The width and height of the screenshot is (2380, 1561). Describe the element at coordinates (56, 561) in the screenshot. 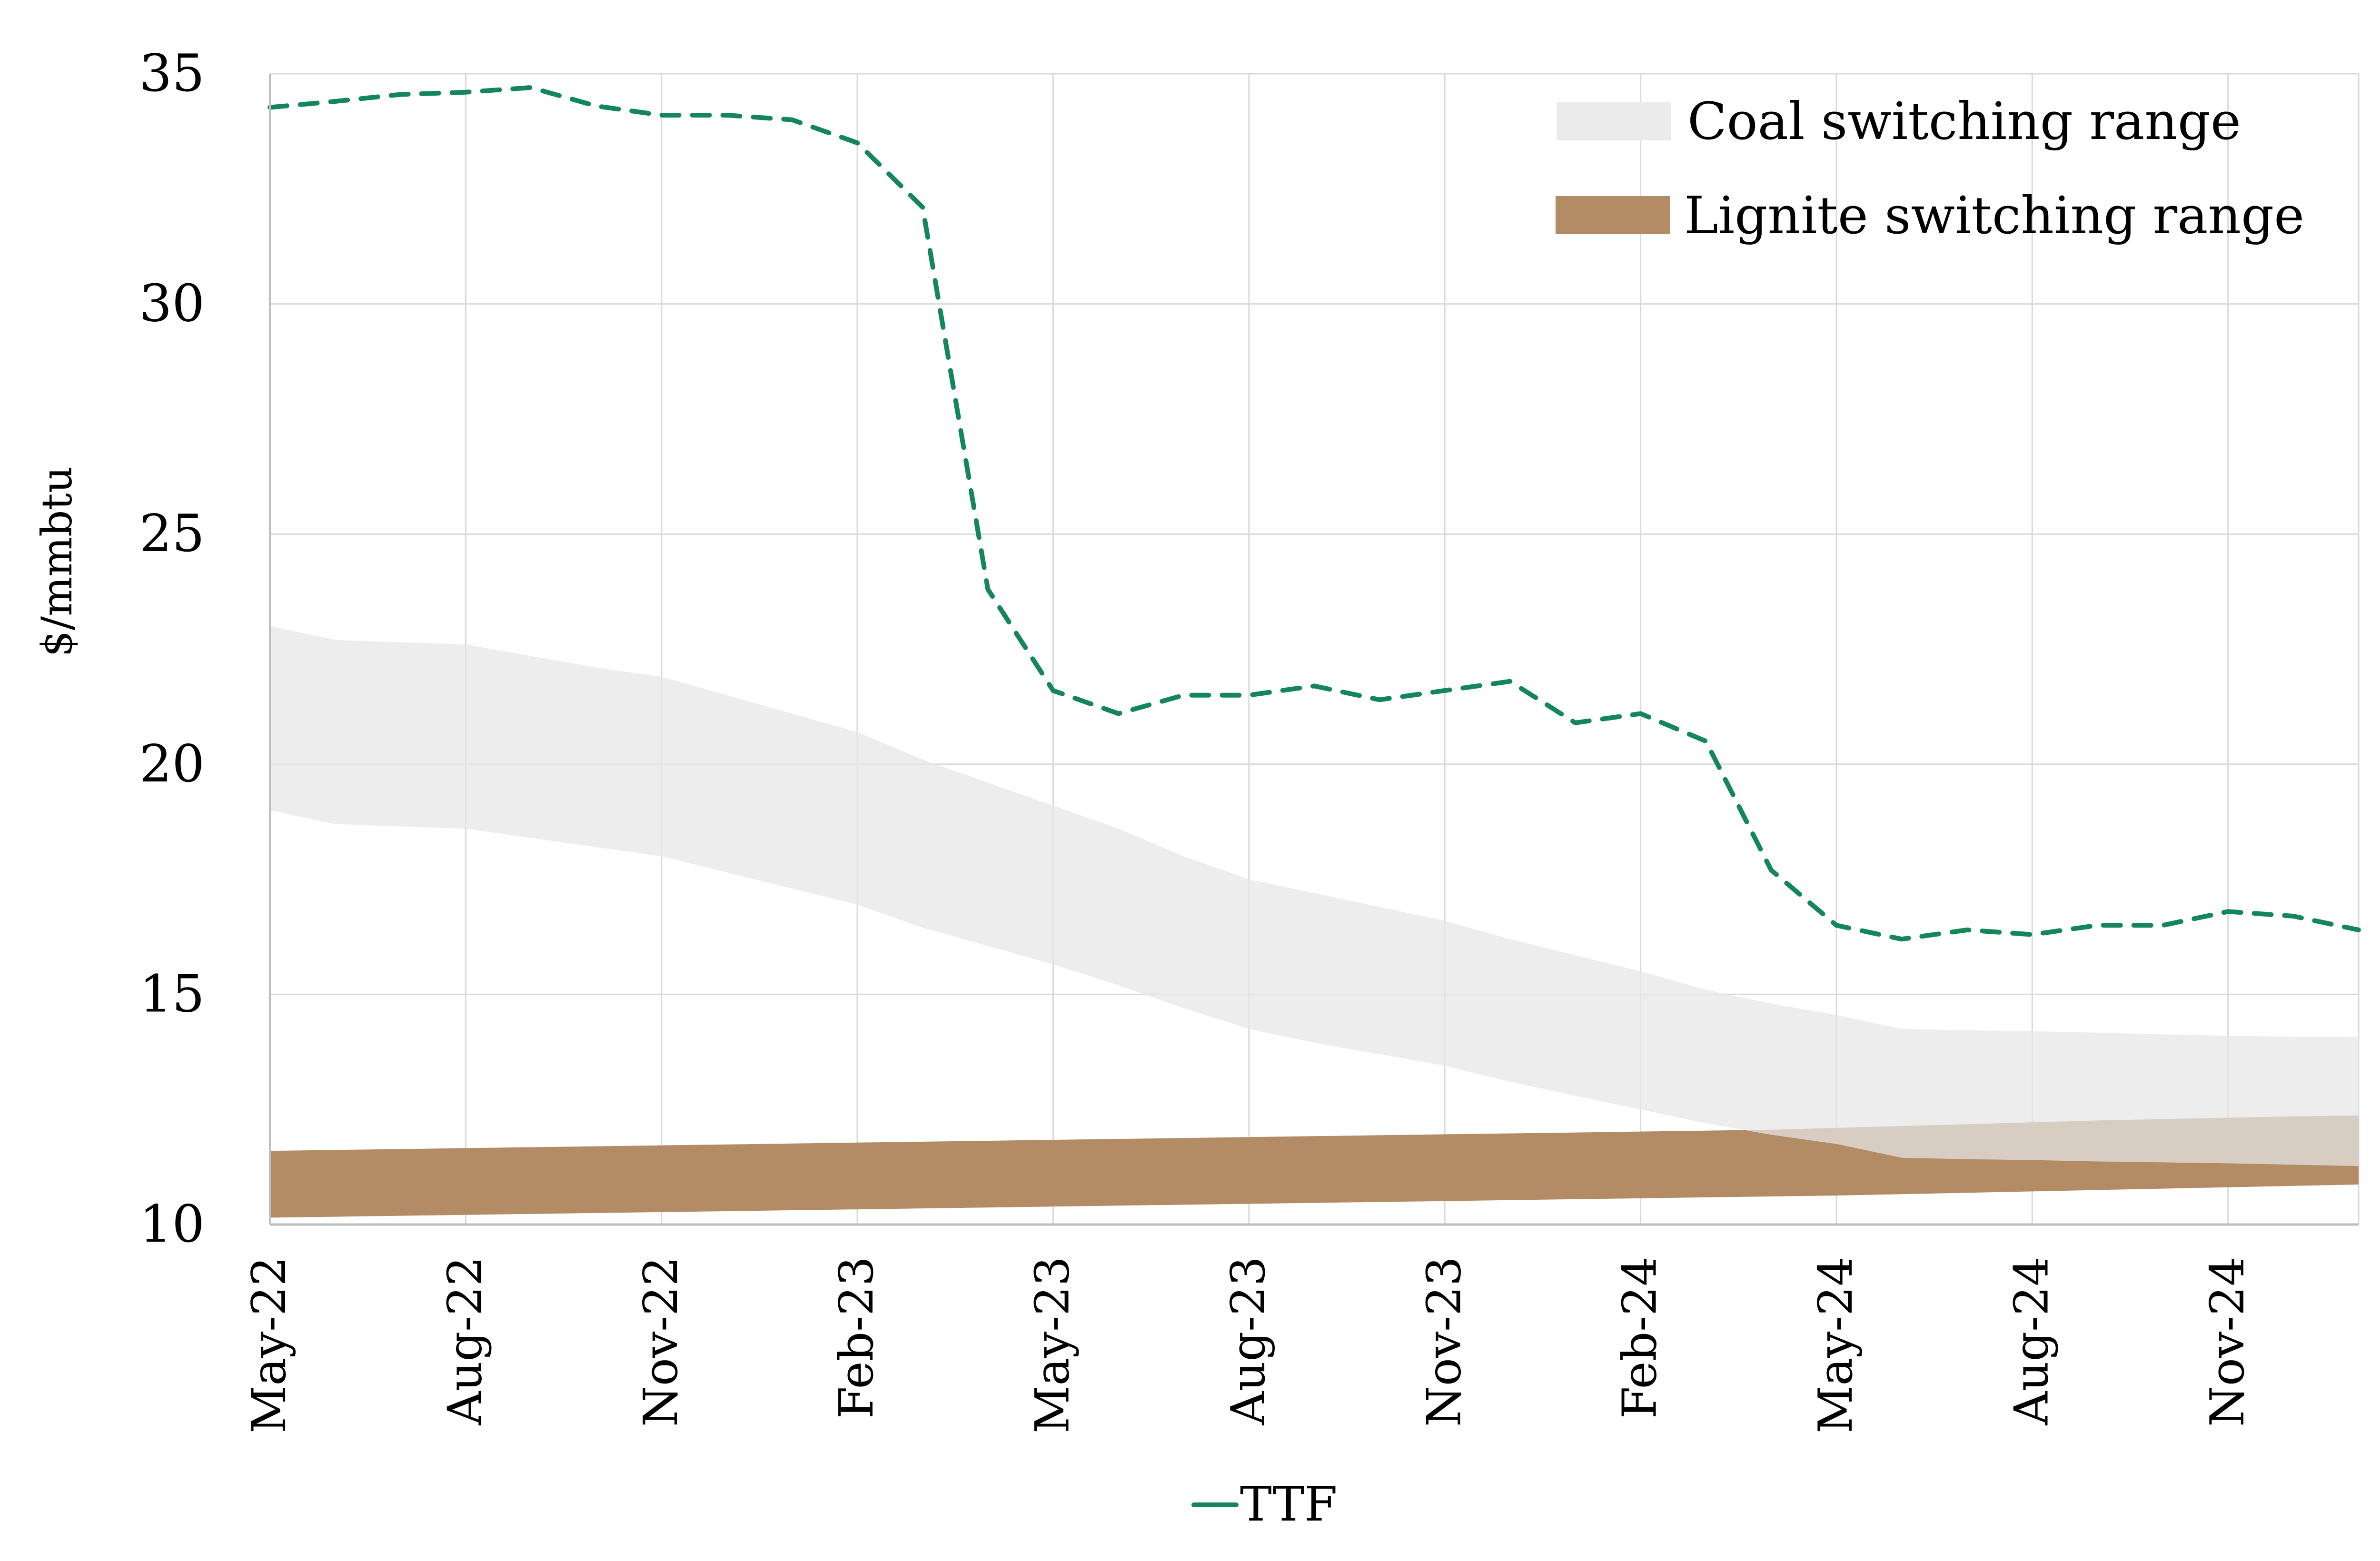

I see `y-axis-label: $/mmbtu` at that location.